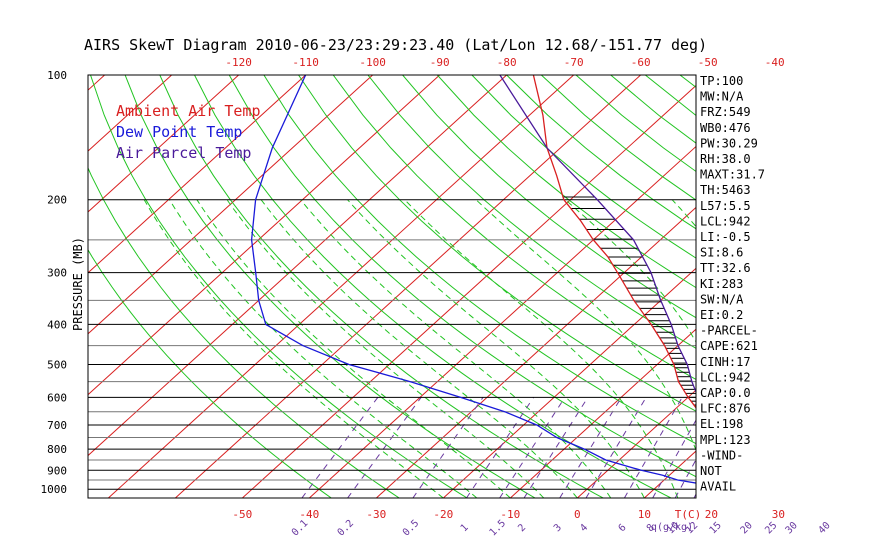  Describe the element at coordinates (57, 449) in the screenshot. I see `pressure-tick-label: 800` at that location.